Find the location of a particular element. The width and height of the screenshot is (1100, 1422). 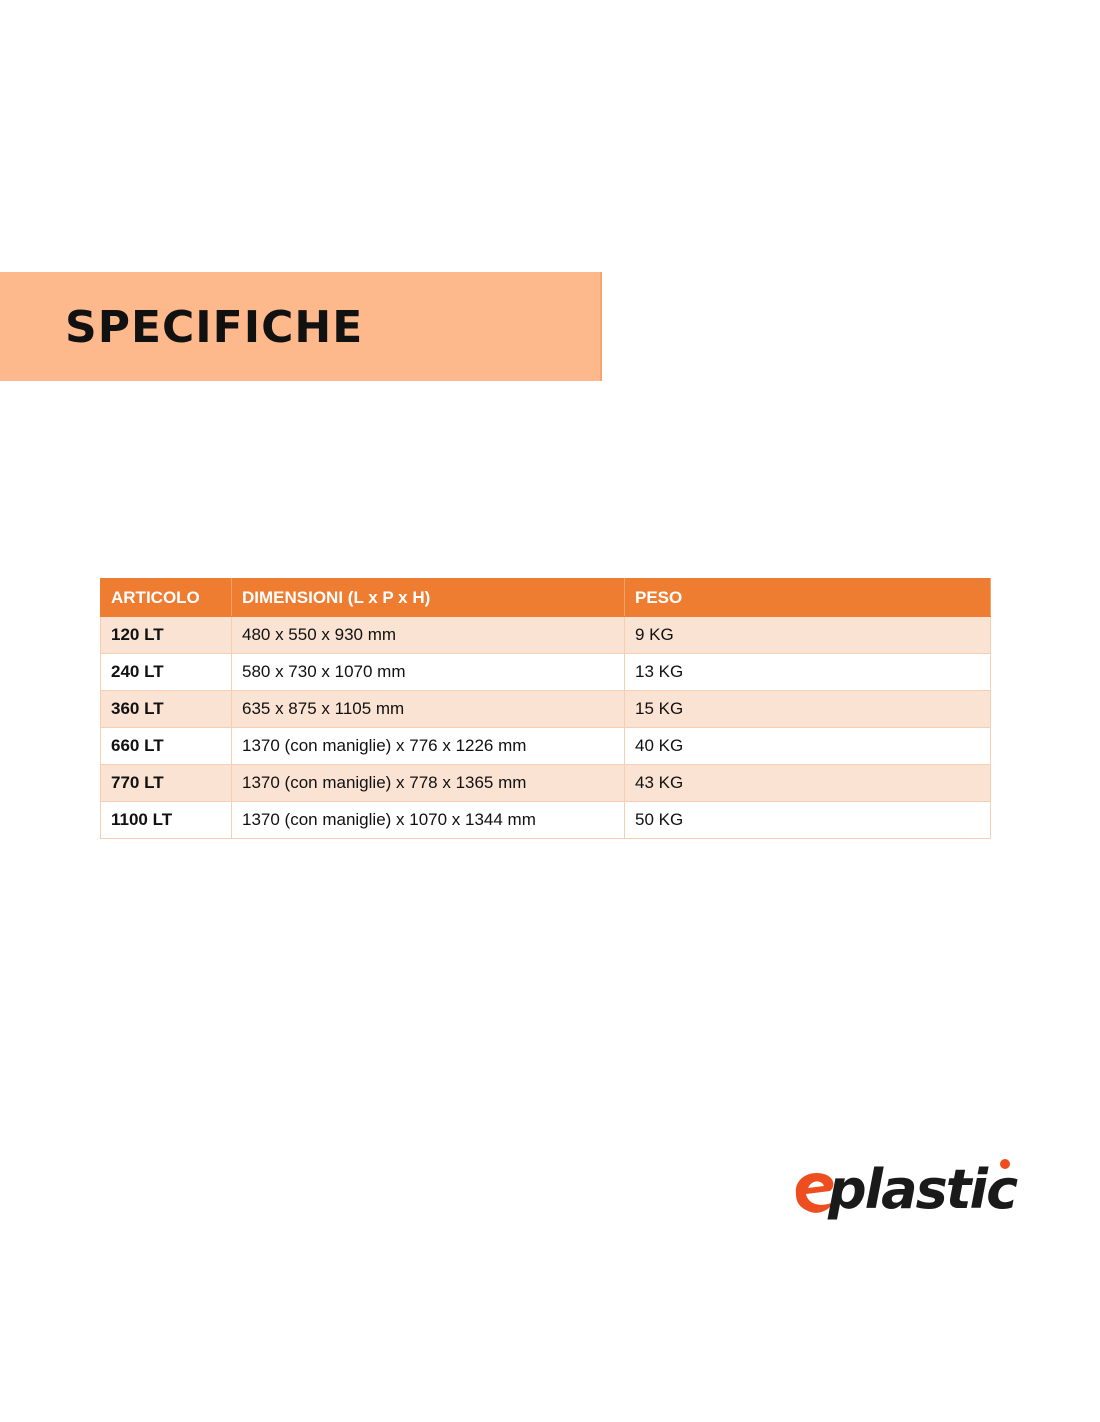

table-header-row: ARTICOLO DIMENSIONI (L x P x H) PESO is located at coordinates (545, 597).